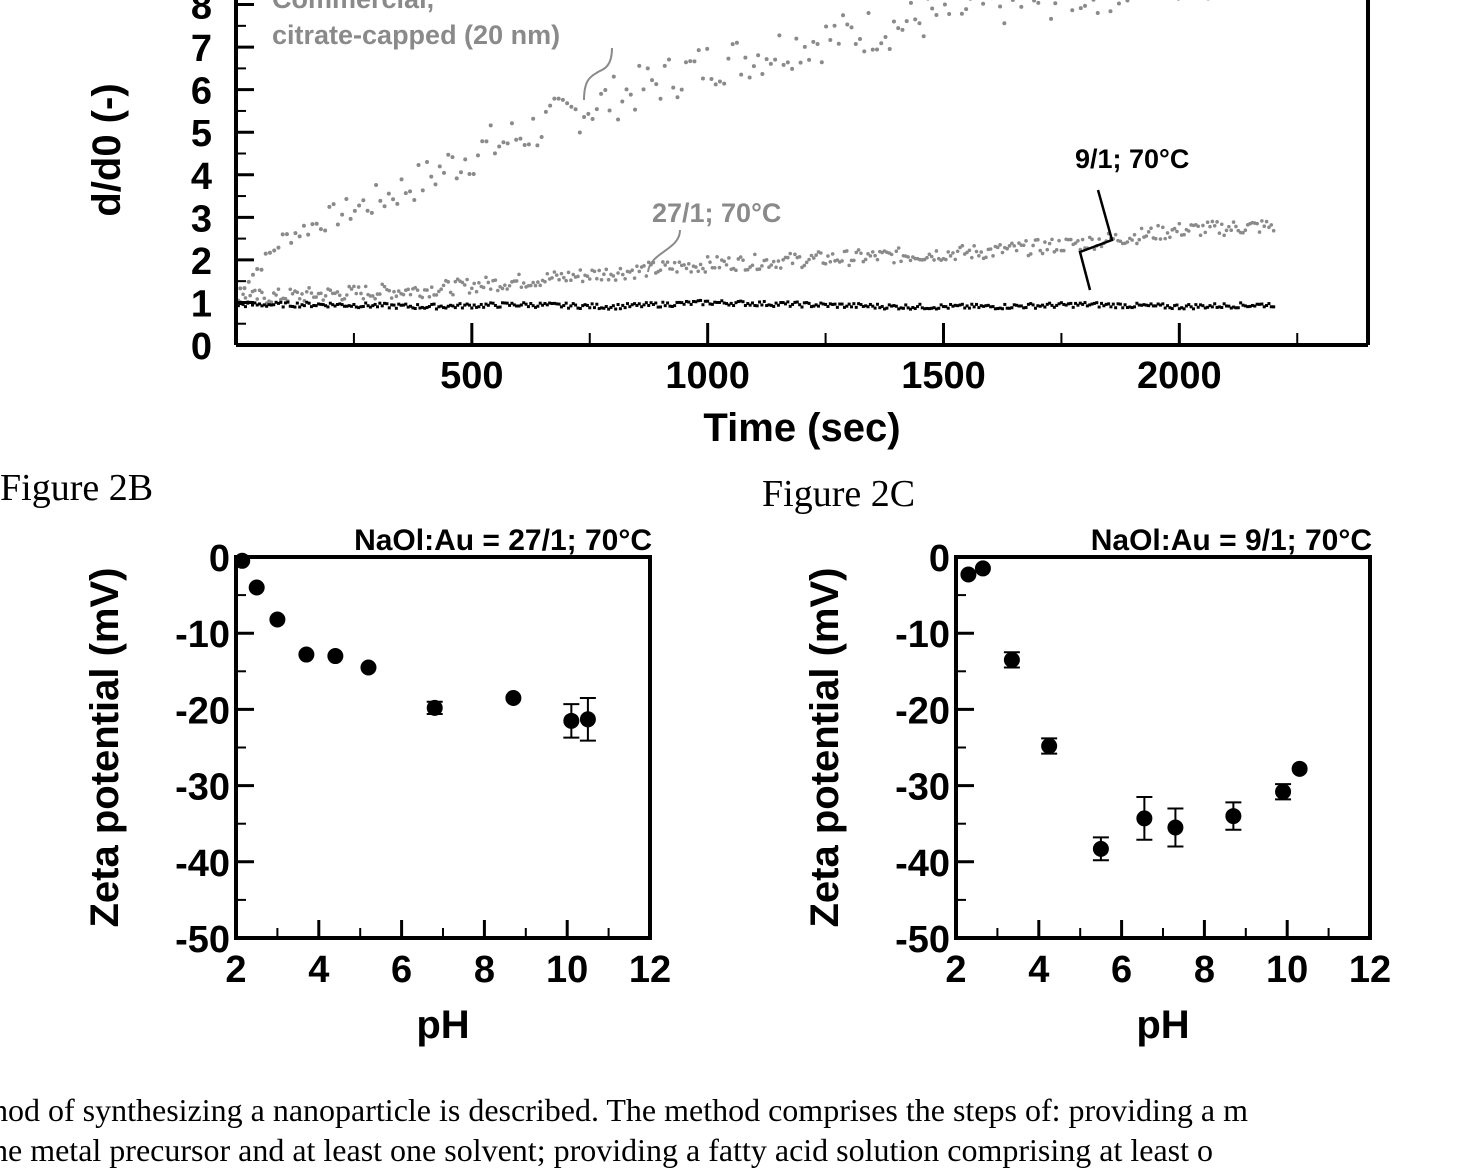  I want to click on x-axis-label: pH, so click(442, 1025).